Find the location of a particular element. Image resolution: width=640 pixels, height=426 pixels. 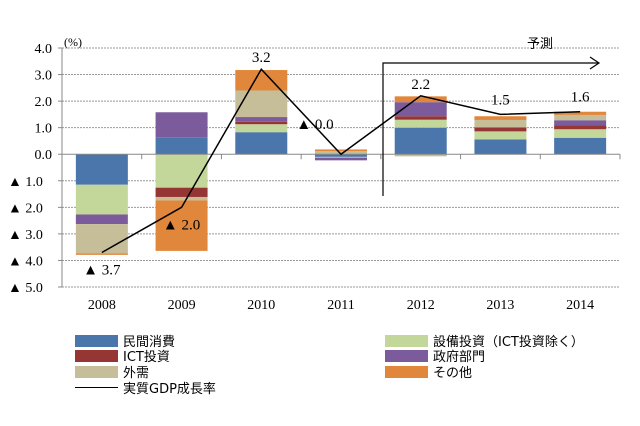

y-tick-label: 2.0 is located at coordinates (44, 102).